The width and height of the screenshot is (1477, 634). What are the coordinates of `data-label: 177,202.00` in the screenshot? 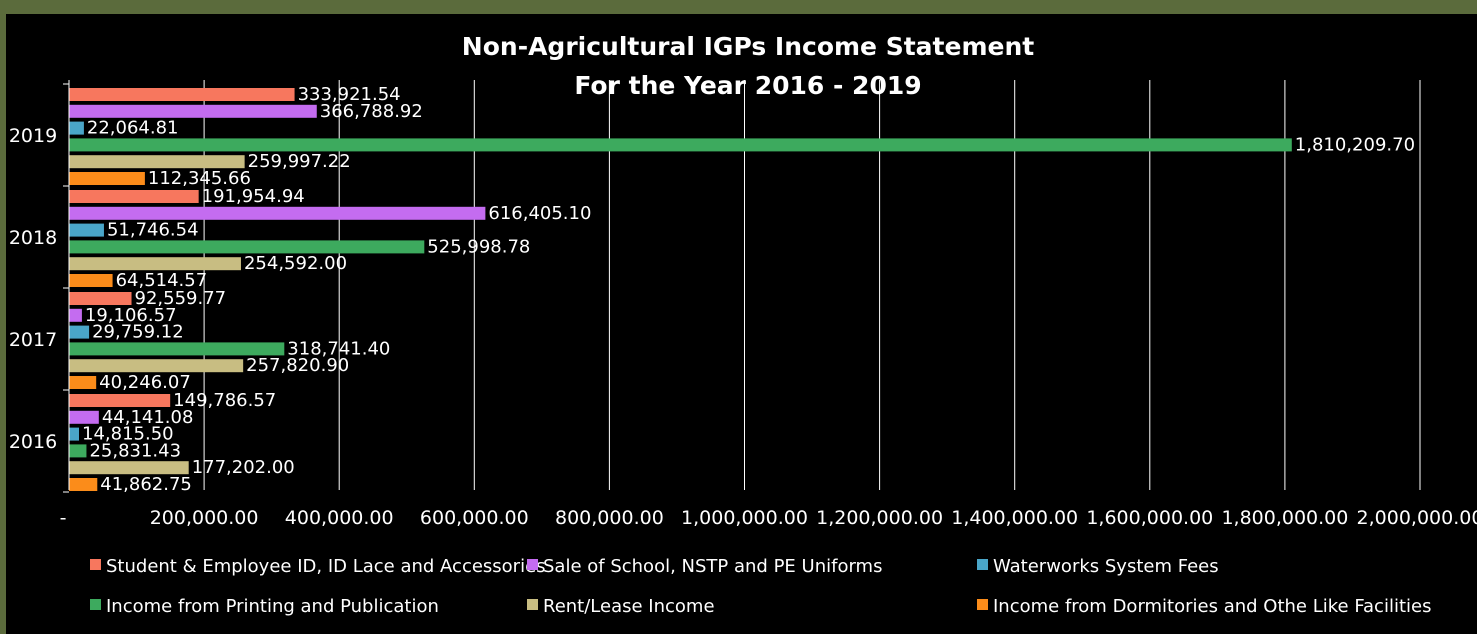 It's located at (243, 467).